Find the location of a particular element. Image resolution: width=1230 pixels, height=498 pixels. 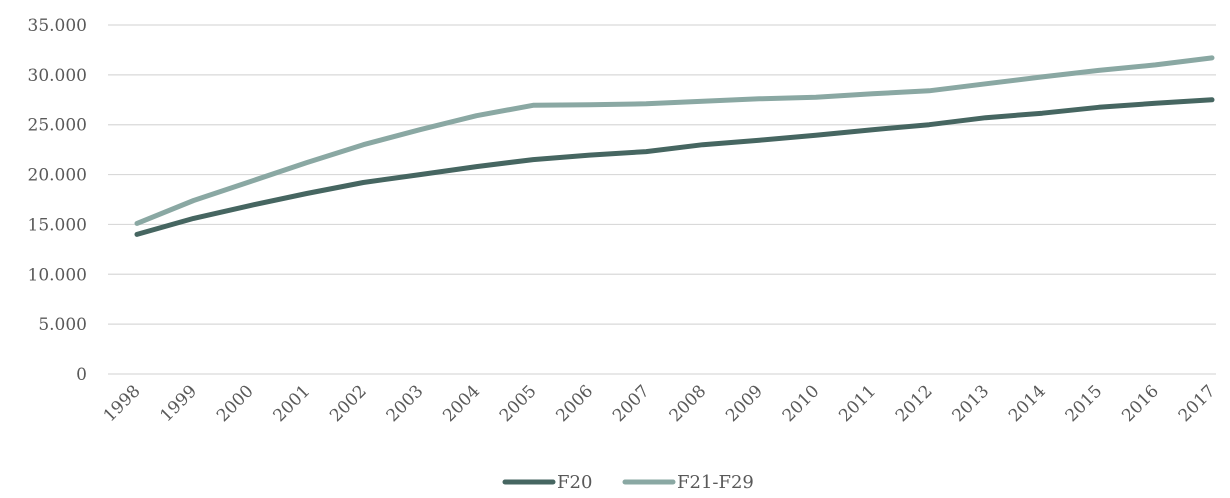

legend-label: F20 is located at coordinates (574, 482).